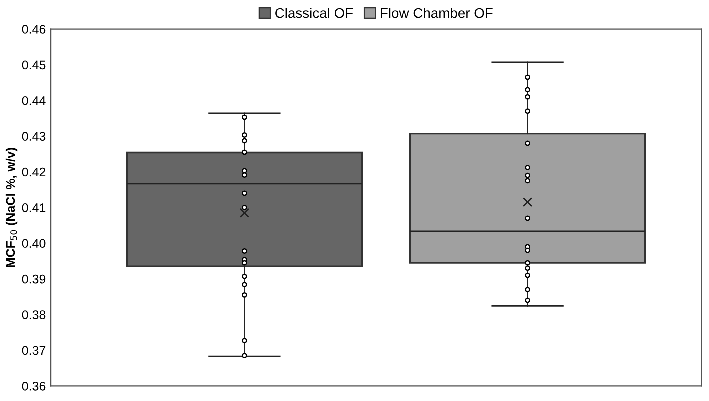 This screenshot has height=401, width=709. Describe the element at coordinates (34, 29) in the screenshot. I see `y-tick-label: 0.46` at that location.